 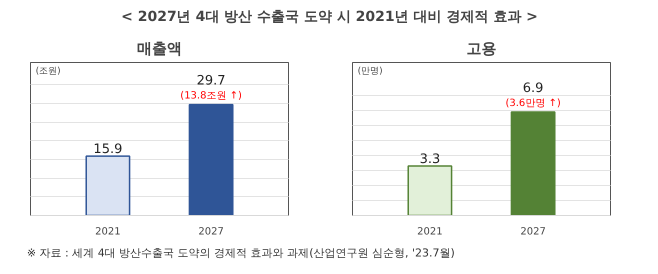 I want to click on chart-title: 고용, so click(x=481, y=49).